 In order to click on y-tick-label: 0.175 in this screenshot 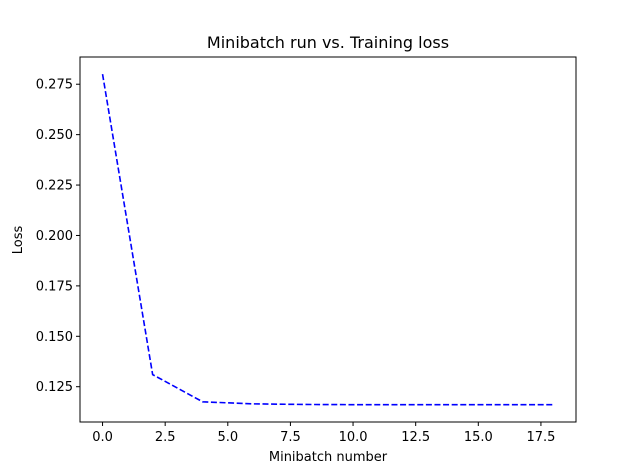, I will do `click(54, 286)`.